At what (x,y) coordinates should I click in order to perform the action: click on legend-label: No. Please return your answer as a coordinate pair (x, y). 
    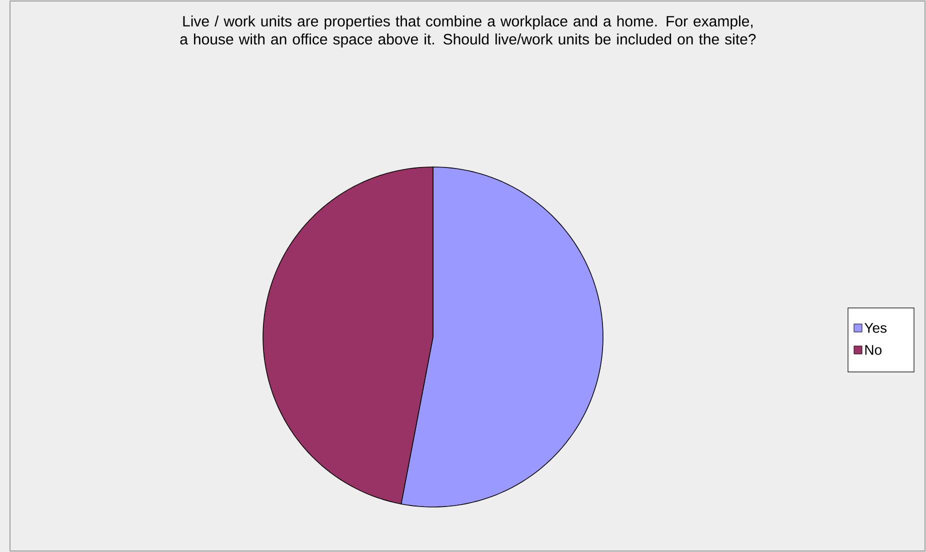
    Looking at the image, I should click on (873, 350).